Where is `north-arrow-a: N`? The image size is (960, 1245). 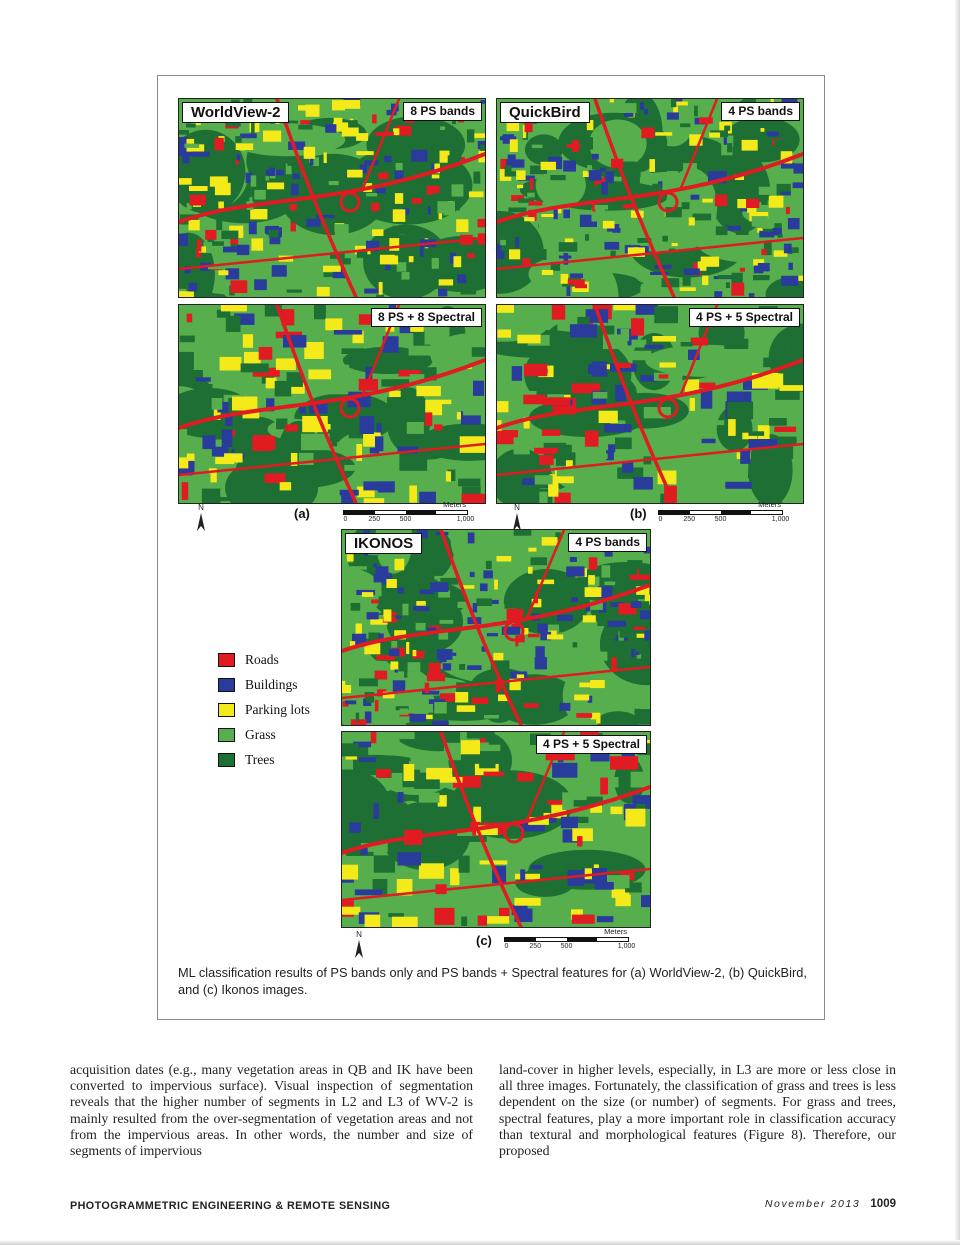
north-arrow-a: N is located at coordinates (201, 518).